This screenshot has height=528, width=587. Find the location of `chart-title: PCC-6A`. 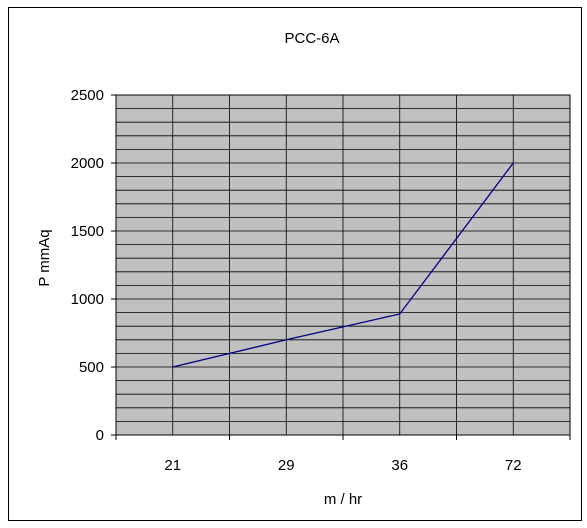

chart-title: PCC-6A is located at coordinates (311, 38).